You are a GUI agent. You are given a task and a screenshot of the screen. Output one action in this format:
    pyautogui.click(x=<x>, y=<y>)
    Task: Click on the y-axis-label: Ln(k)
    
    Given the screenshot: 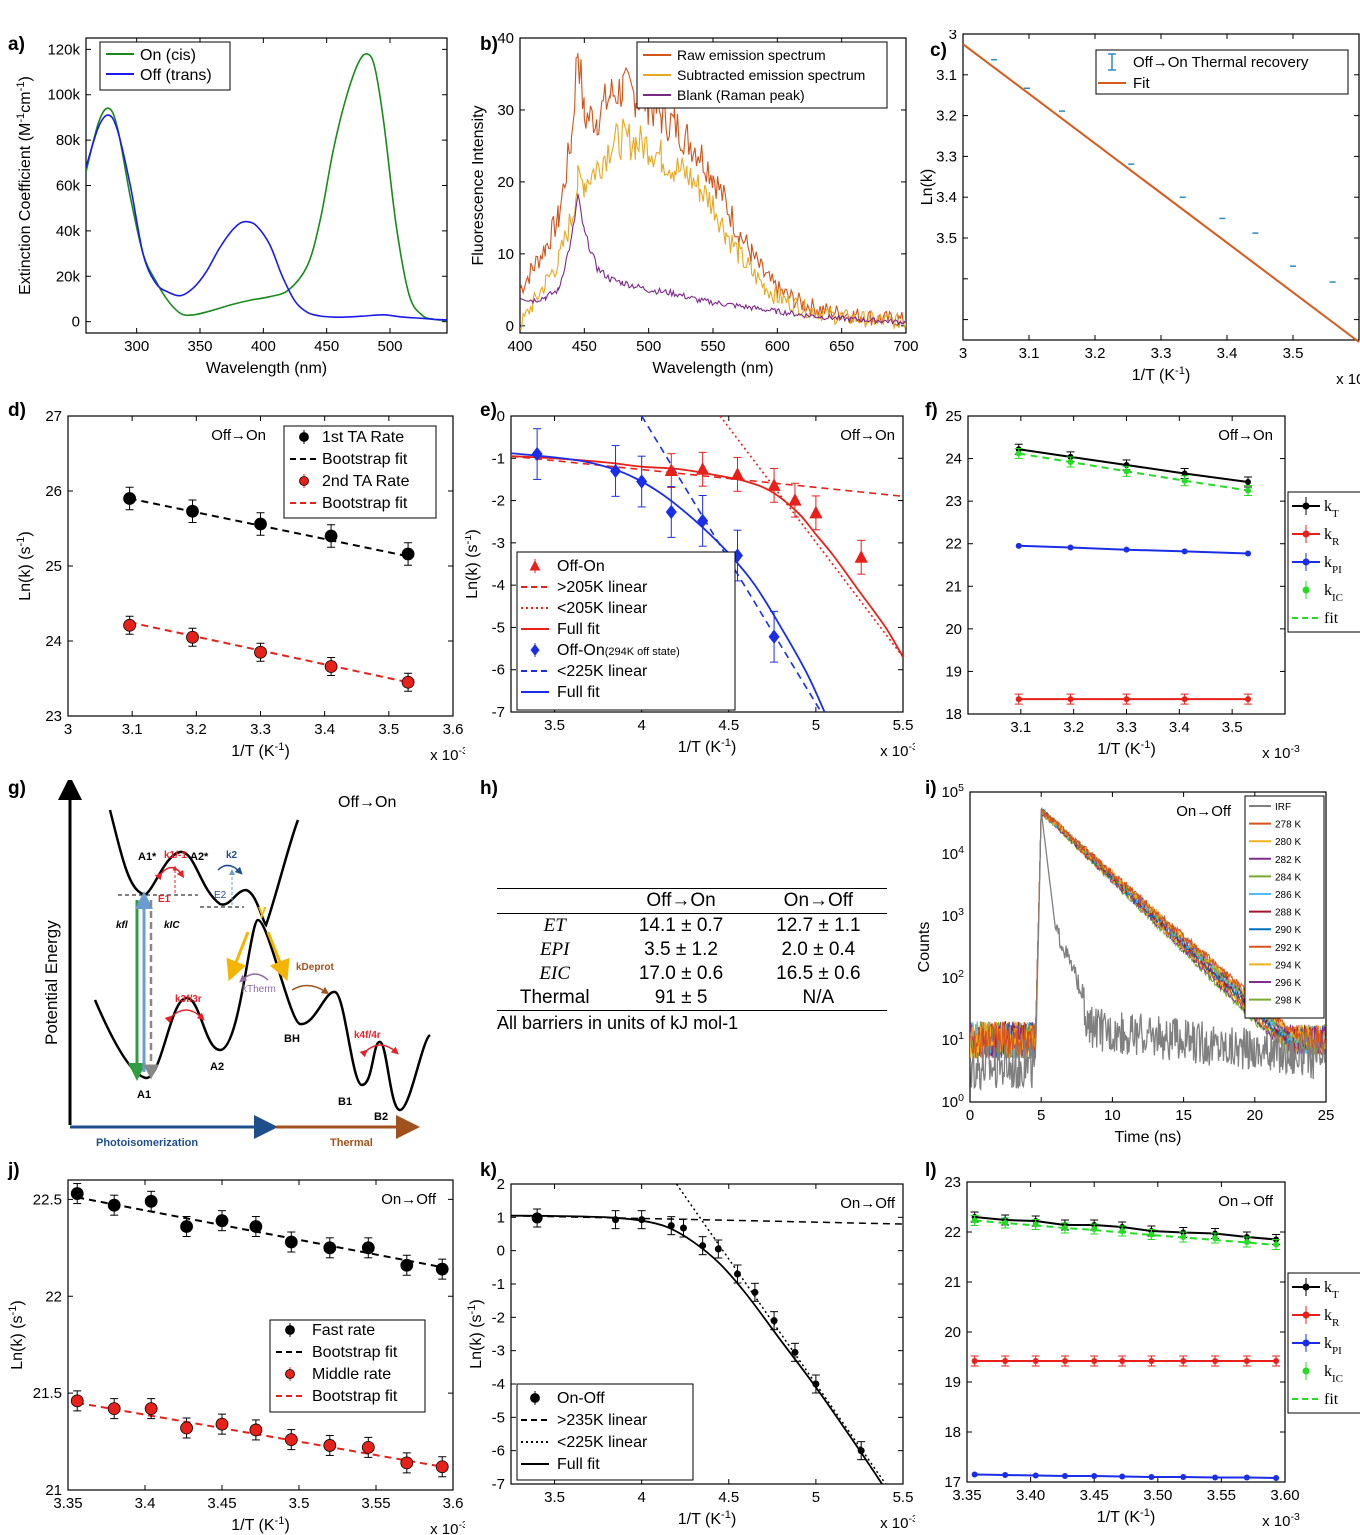 What is the action you would take?
    pyautogui.click(x=928, y=187)
    